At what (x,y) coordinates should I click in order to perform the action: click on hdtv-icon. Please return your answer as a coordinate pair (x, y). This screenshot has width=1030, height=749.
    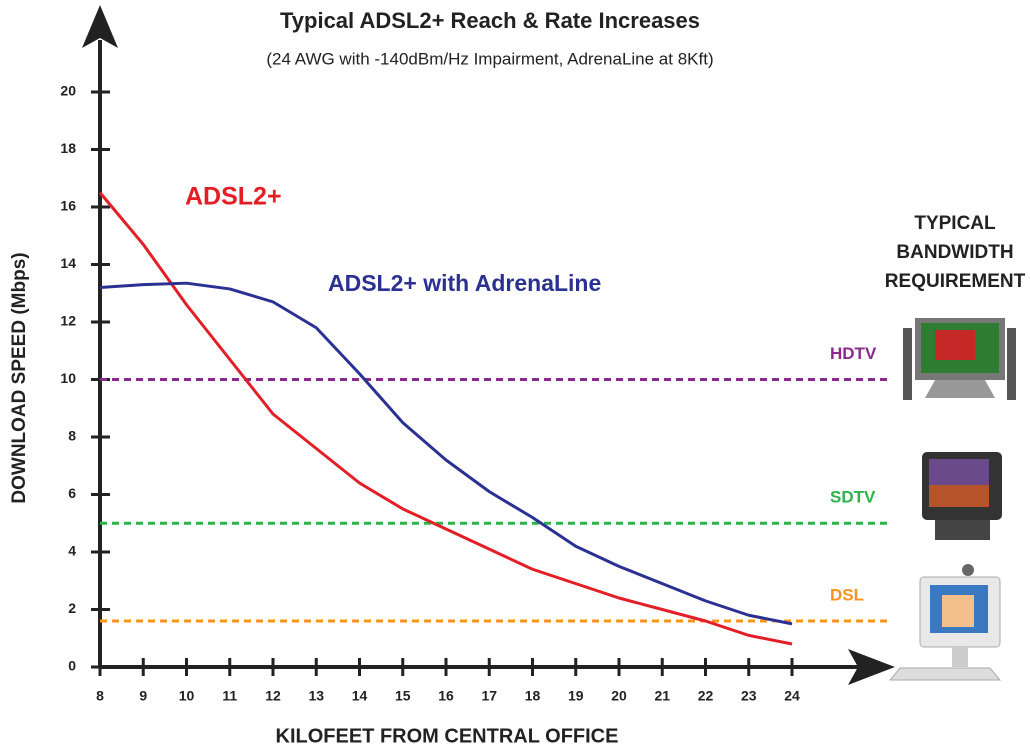
    Looking at the image, I should click on (959, 359).